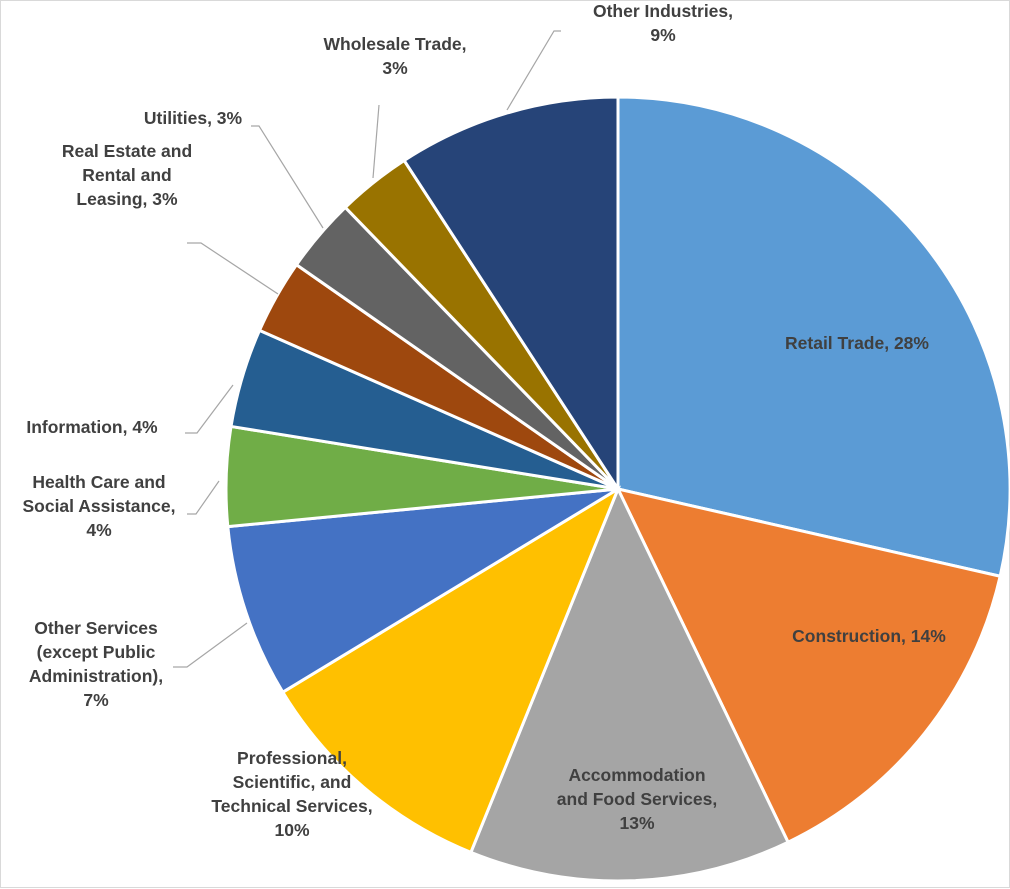 The image size is (1010, 889). Describe the element at coordinates (629, 684) in the screenshot. I see `pie-slice-accommodation-and-food-services` at that location.